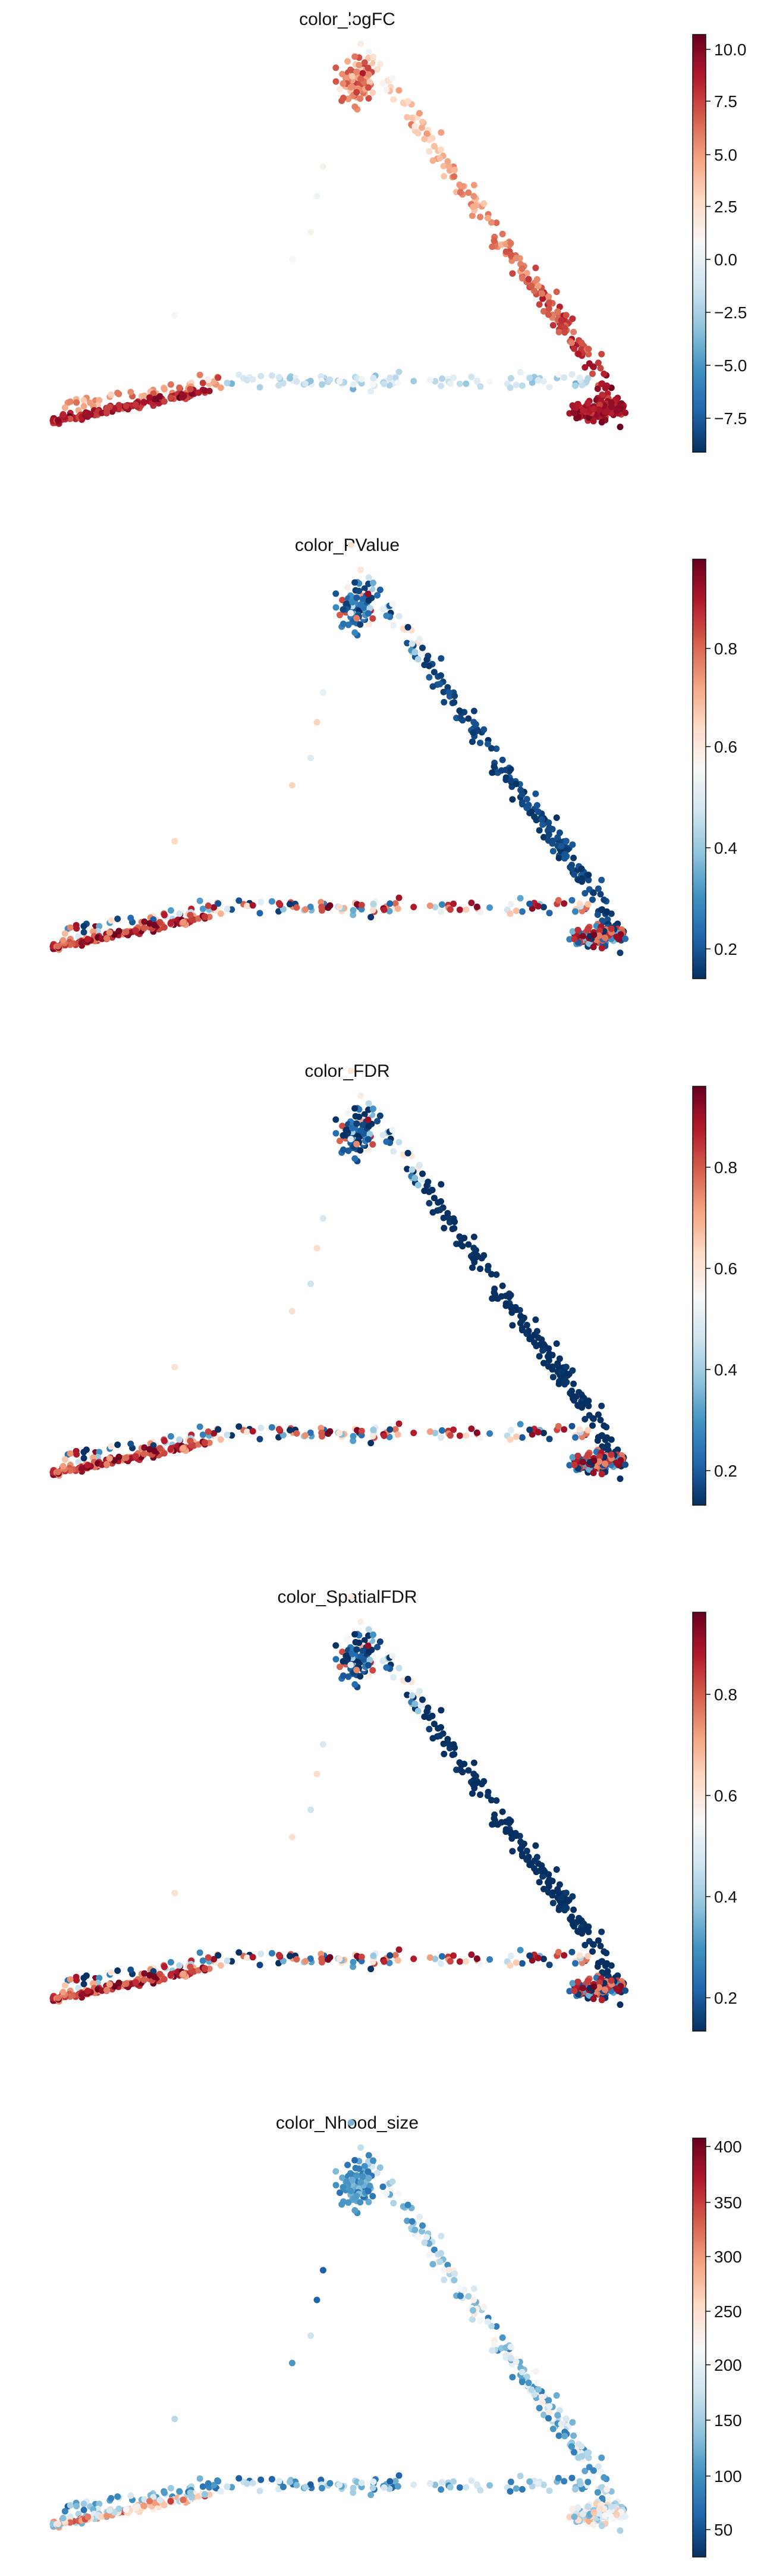 The image size is (767, 2576). I want to click on colorbar-tick-label: 0.6, so click(725, 1796).